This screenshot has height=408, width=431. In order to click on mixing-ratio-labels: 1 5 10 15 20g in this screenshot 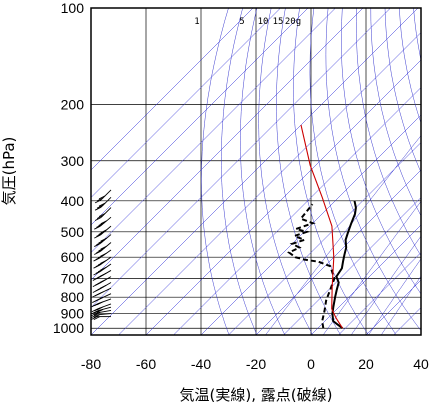, I will do `click(247, 22)`.